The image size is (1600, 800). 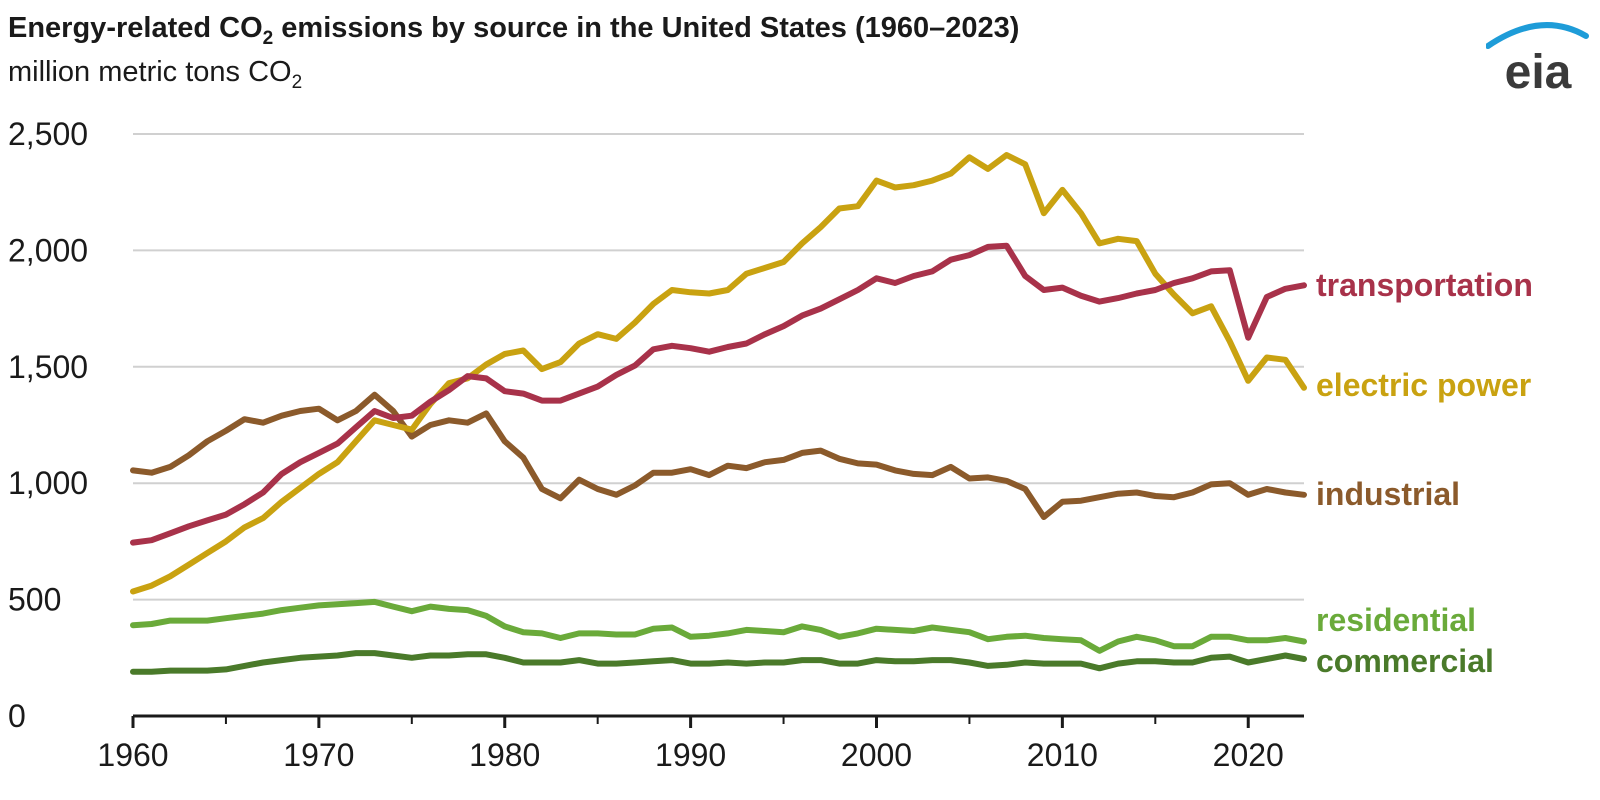 What do you see at coordinates (876, 755) in the screenshot?
I see `x-tick-label: 2000` at bounding box center [876, 755].